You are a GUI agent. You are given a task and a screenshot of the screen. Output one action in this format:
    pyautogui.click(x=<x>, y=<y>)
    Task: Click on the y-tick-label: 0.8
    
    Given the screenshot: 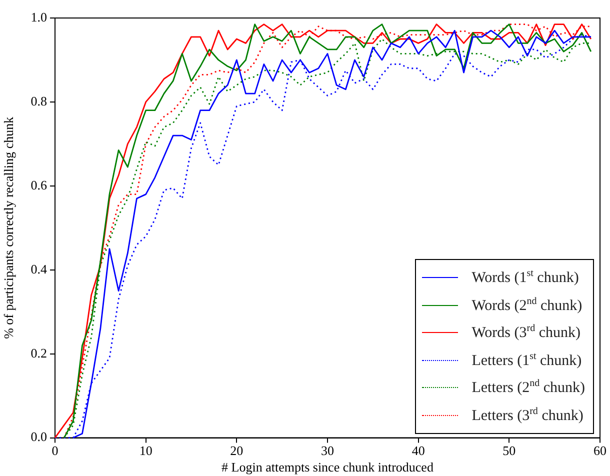 What is the action you would take?
    pyautogui.click(x=38, y=100)
    